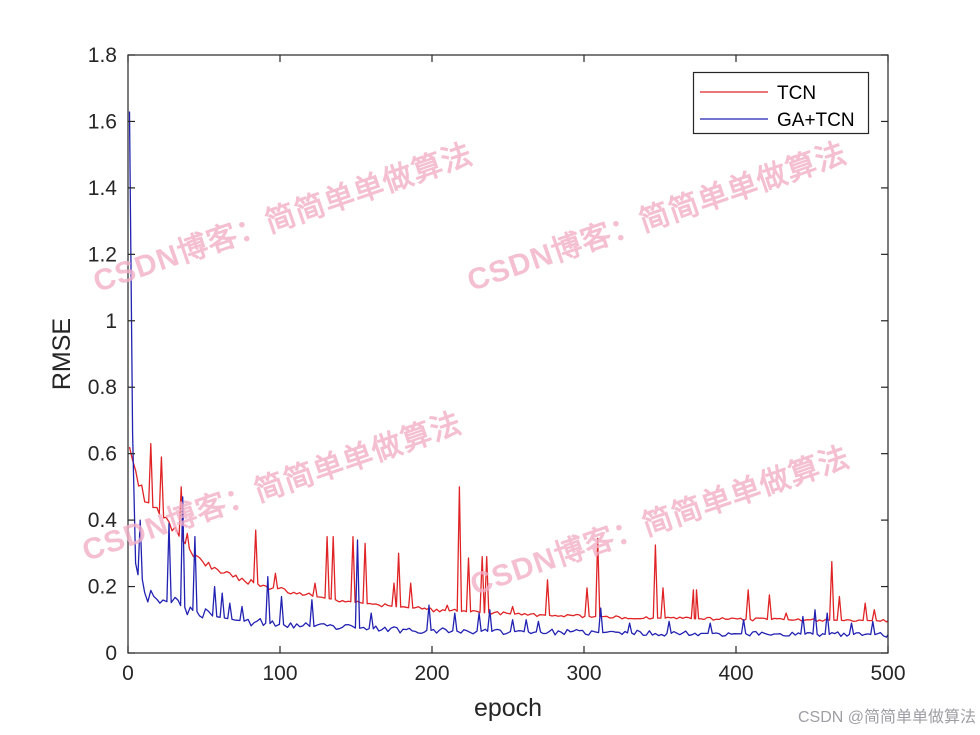 This screenshot has height=735, width=980. Describe the element at coordinates (431, 673) in the screenshot. I see `x-tick-label: 200` at that location.